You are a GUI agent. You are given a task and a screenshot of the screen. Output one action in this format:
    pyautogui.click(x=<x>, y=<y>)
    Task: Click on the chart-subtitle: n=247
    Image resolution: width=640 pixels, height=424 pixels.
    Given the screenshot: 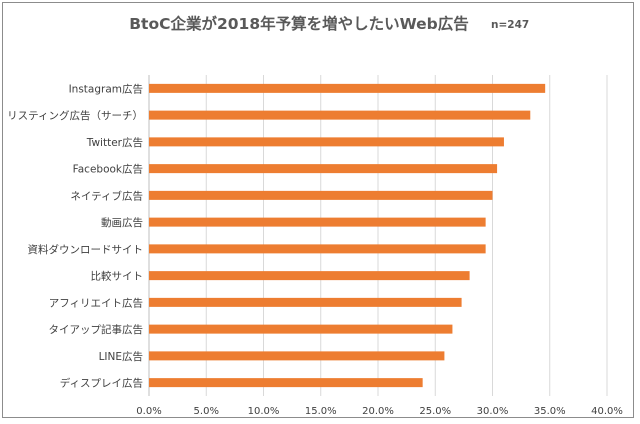 What is the action you would take?
    pyautogui.click(x=510, y=25)
    